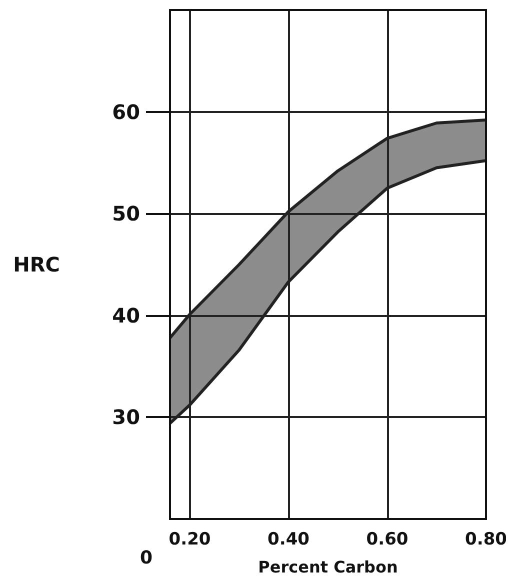 This screenshot has width=514, height=581. I want to click on x-tick-label: 0.20, so click(189, 540).